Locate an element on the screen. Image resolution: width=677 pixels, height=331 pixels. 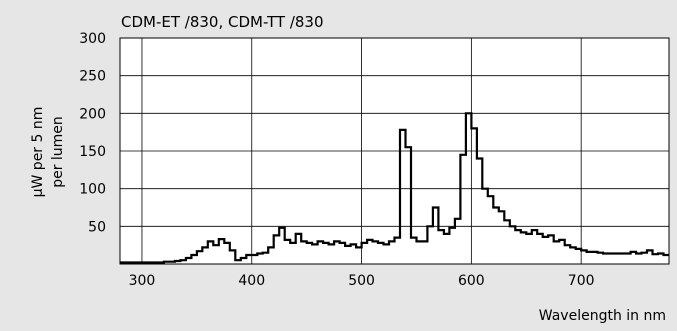
x-tick-labels: 300 400 500 600 700 is located at coordinates (362, 281).